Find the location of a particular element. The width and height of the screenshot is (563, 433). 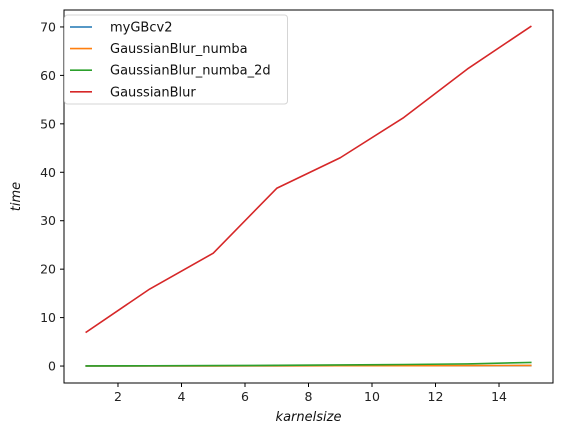

legend-label: GaussianBlur is located at coordinates (153, 92).